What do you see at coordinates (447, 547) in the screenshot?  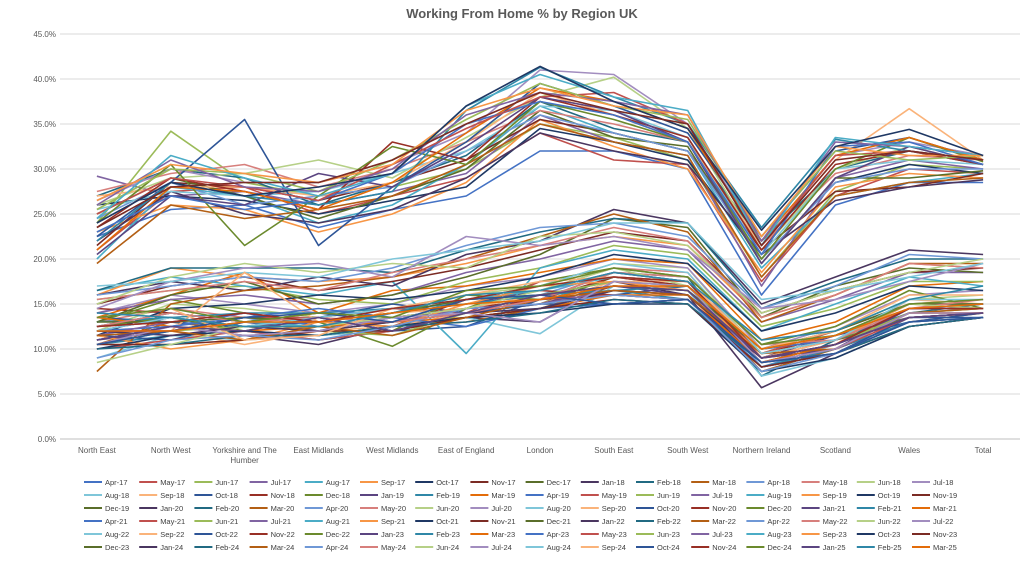 I see `legend-label: Jun-24` at bounding box center [447, 547].